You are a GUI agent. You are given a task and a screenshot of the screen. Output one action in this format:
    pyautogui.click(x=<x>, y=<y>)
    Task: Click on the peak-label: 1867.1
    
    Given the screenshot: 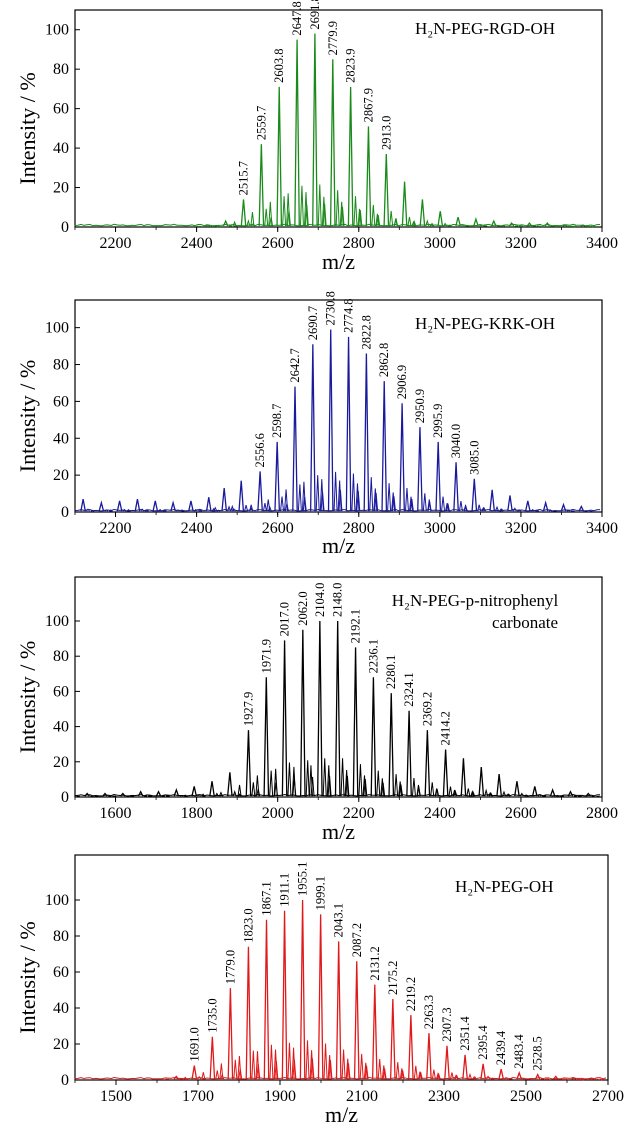 What is the action you would take?
    pyautogui.click(x=267, y=898)
    